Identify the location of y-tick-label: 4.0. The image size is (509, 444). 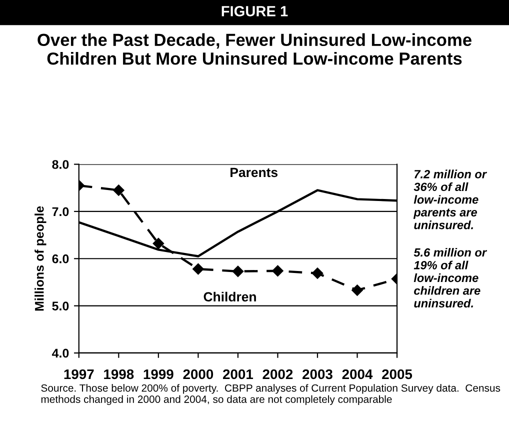
(60, 353).